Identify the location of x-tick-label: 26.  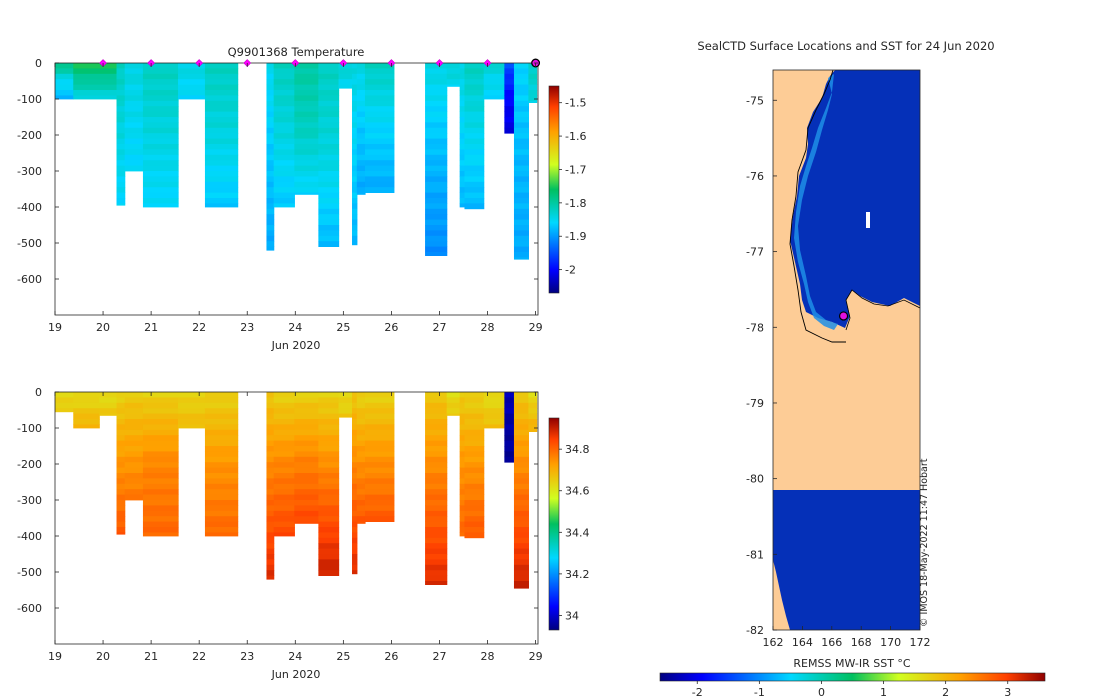
(391, 327).